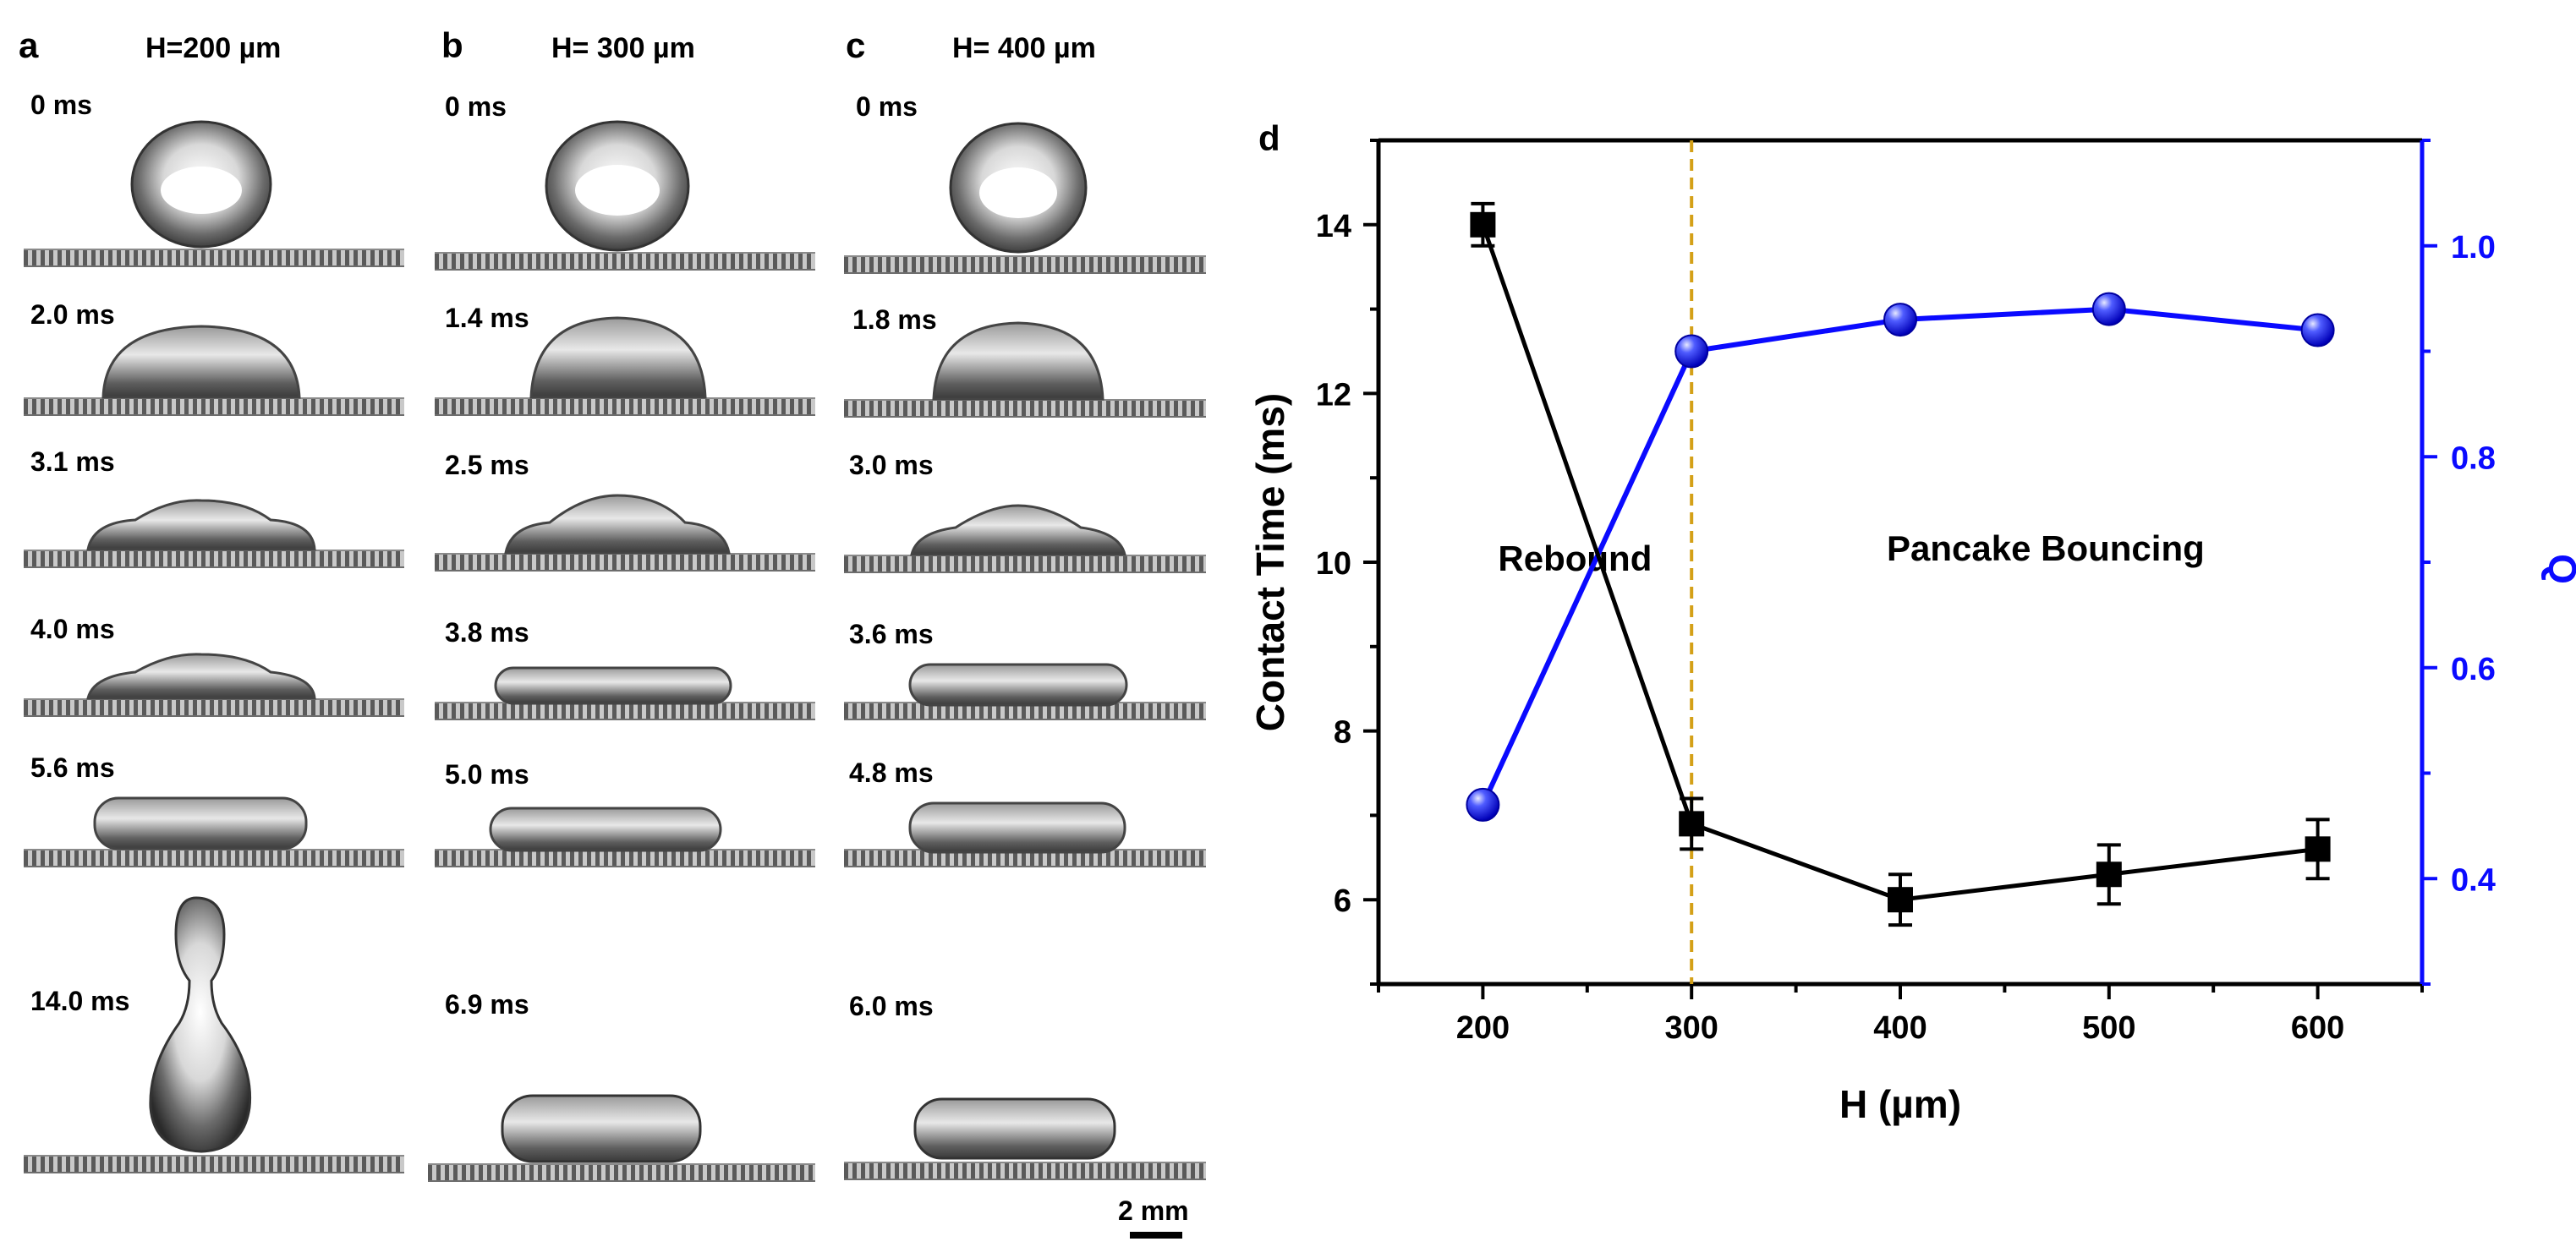 The image size is (2576, 1258). What do you see at coordinates (1014, 1129) in the screenshot?
I see `droplet-c-6ms` at bounding box center [1014, 1129].